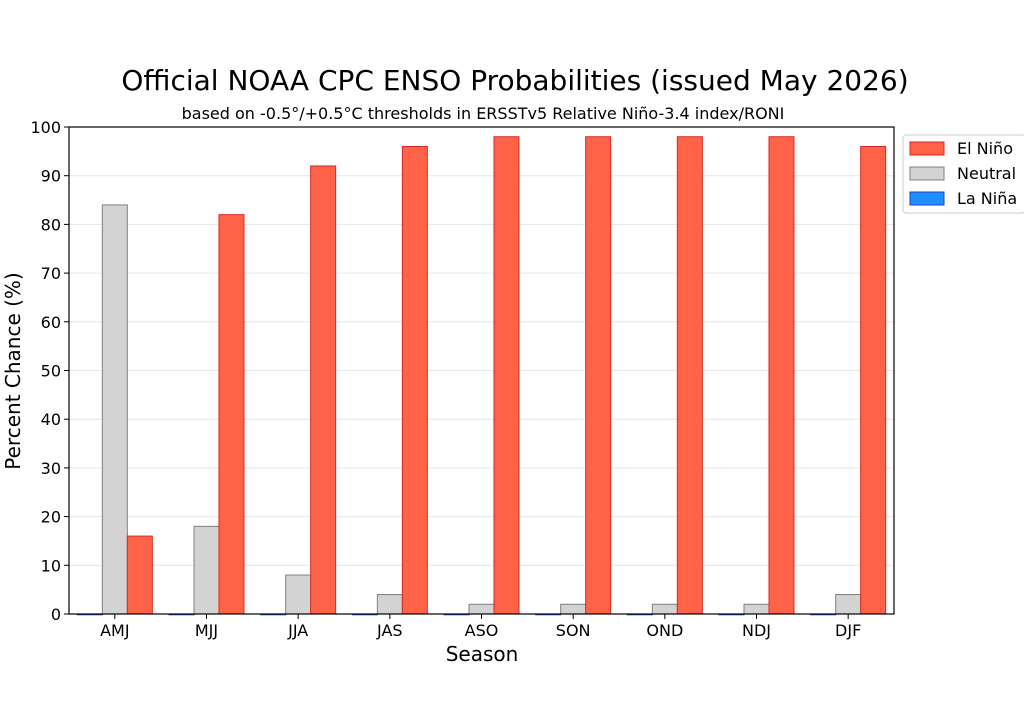  What do you see at coordinates (573, 630) in the screenshot?
I see `x-tick-label: SON` at bounding box center [573, 630].